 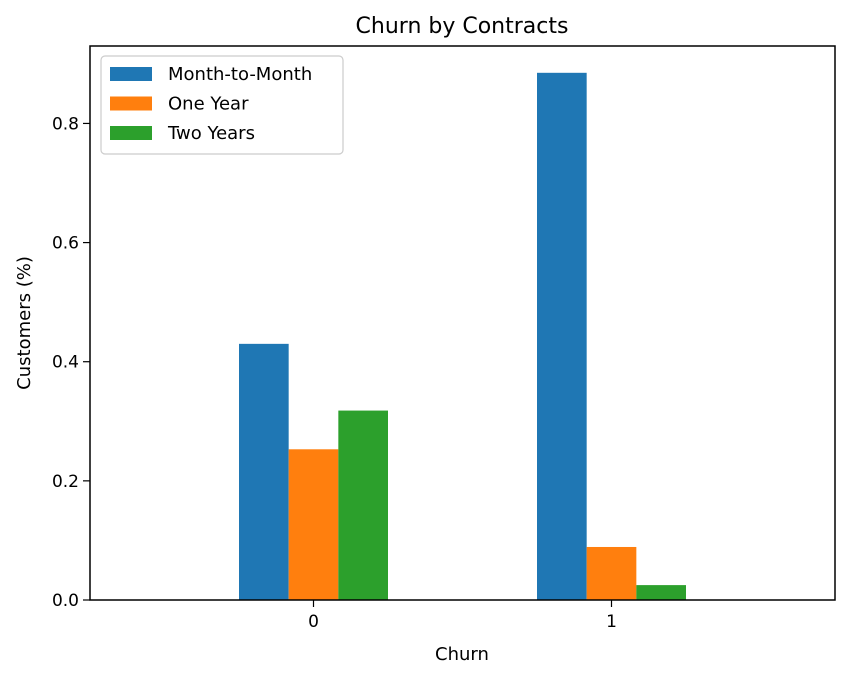 I want to click on legend: Month-to-Month One Year Two Years, so click(x=222, y=105).